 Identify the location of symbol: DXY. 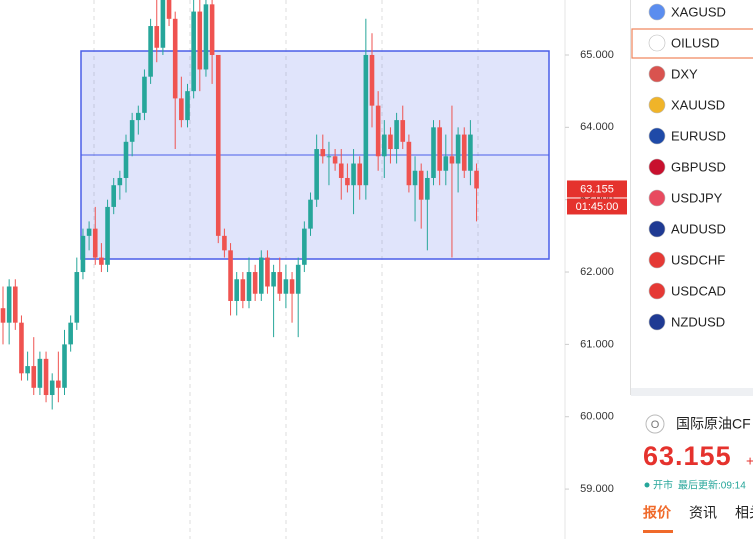
(684, 73).